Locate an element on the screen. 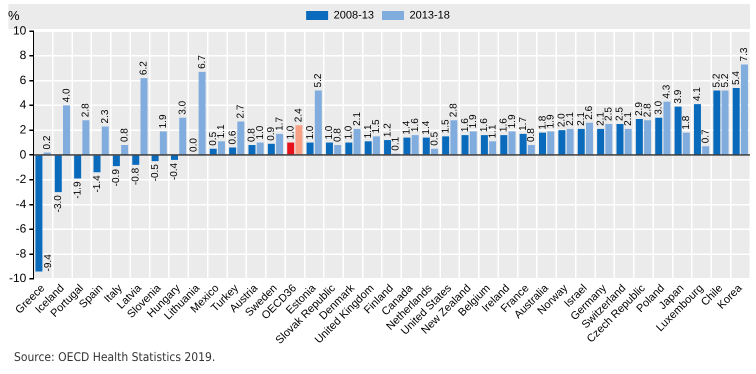 This screenshot has height=374, width=756. y-tick-label: 2 is located at coordinates (23, 129).